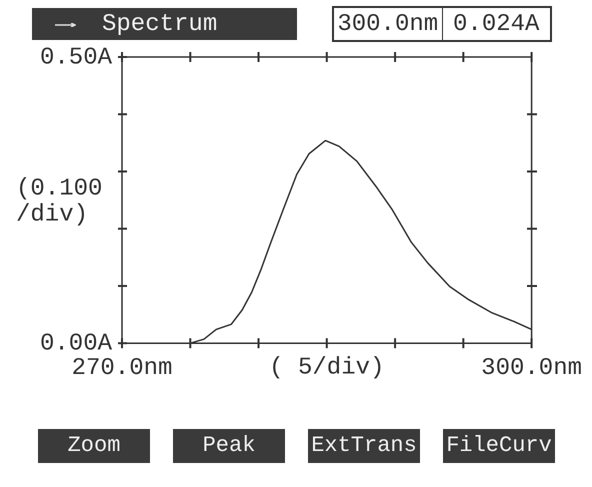  What do you see at coordinates (59, 201) in the screenshot?
I see `y-axis-title: (0.100 /div)` at bounding box center [59, 201].